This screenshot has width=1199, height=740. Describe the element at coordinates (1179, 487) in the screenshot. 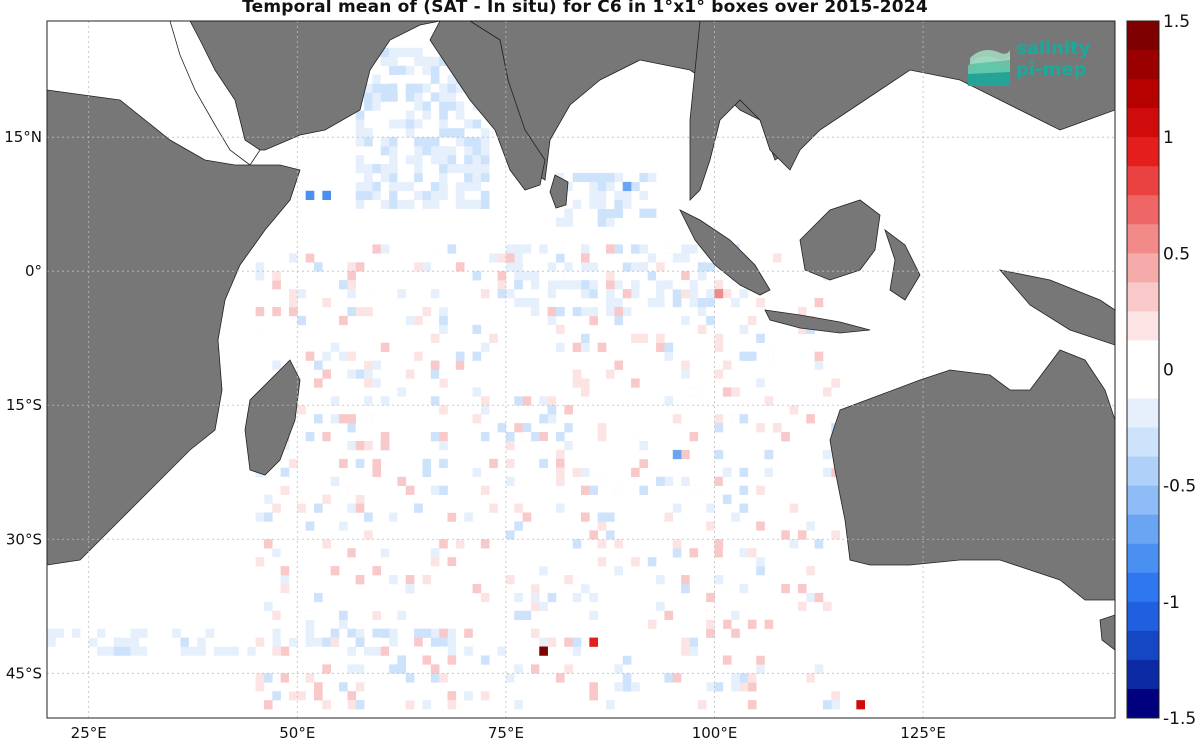

I see `colorbar-tick-label: -0.5` at that location.